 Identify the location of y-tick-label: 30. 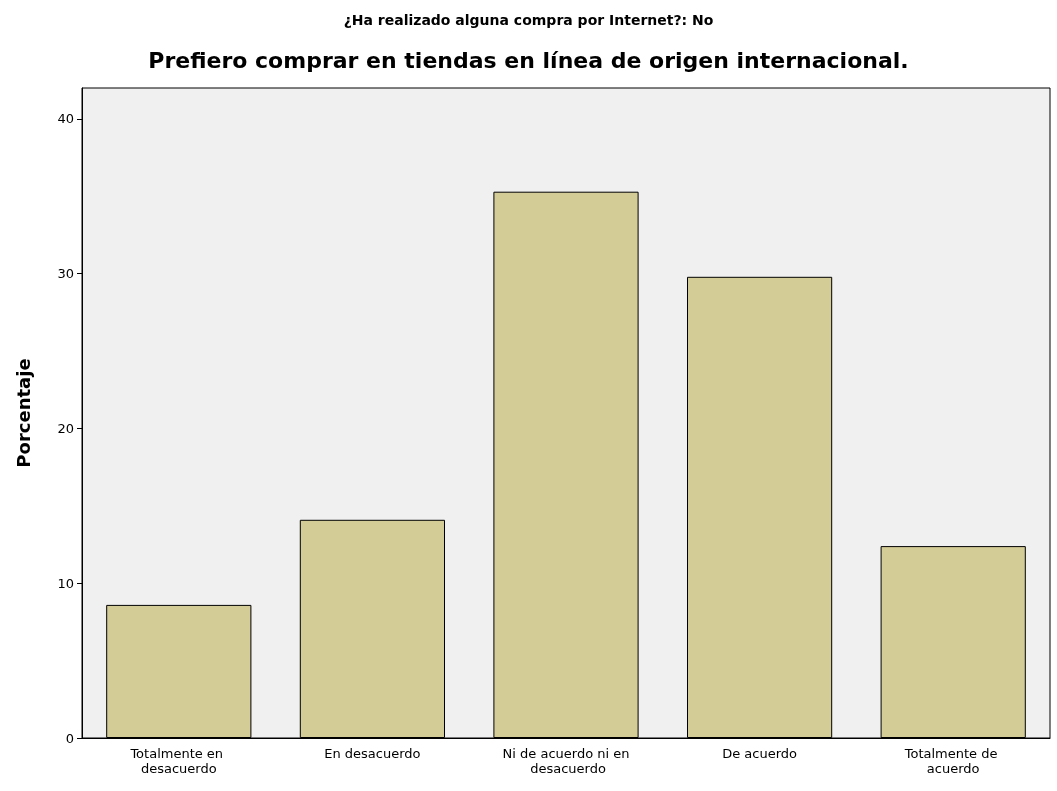
(65, 274).